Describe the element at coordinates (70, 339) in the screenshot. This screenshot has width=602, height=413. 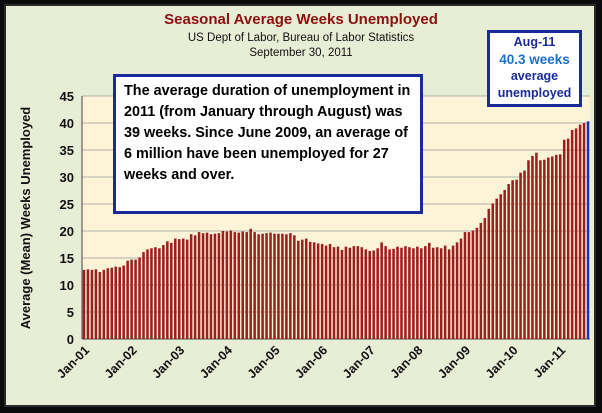
I see `y-tick-label: 0` at that location.